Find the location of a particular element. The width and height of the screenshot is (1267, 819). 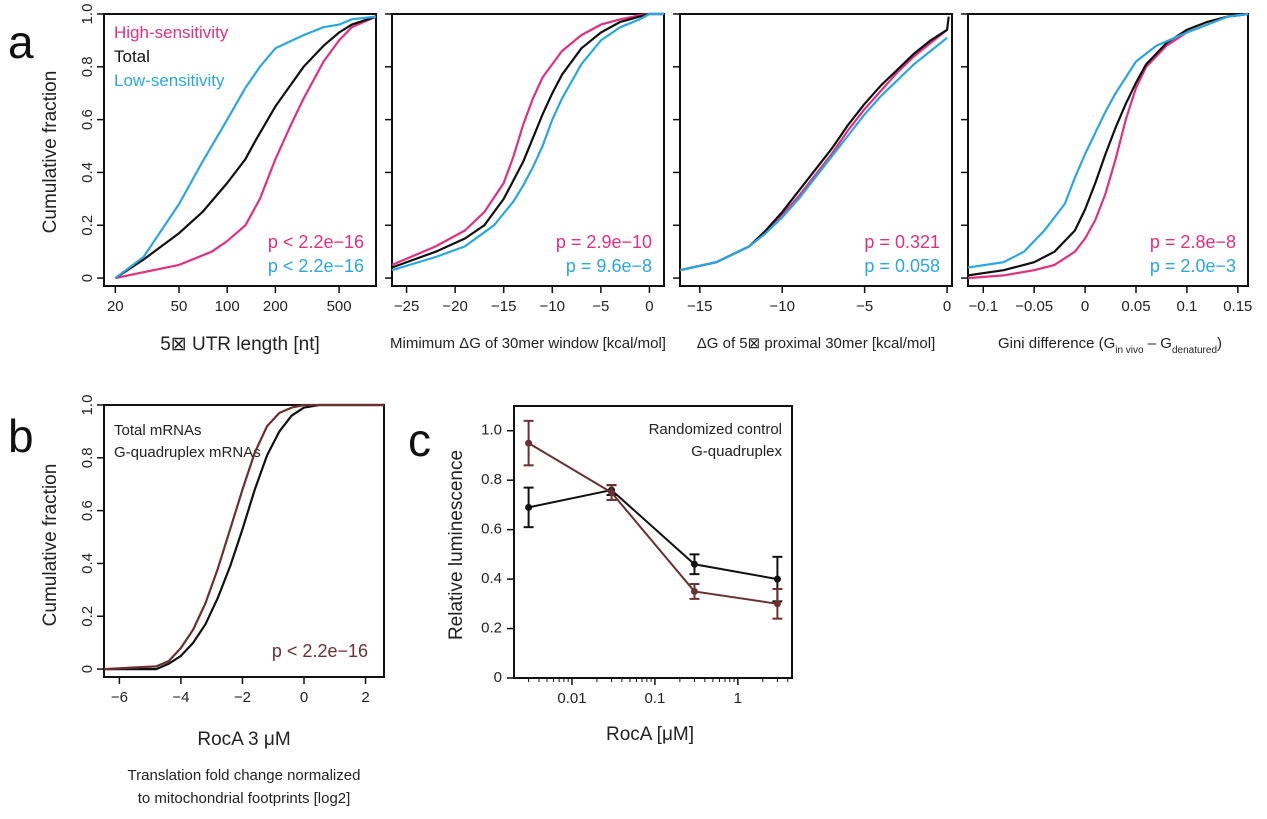

xlabel-a3: ΔG of 5⊠ proximal 30mer [kcal/mol] is located at coordinates (816, 343).